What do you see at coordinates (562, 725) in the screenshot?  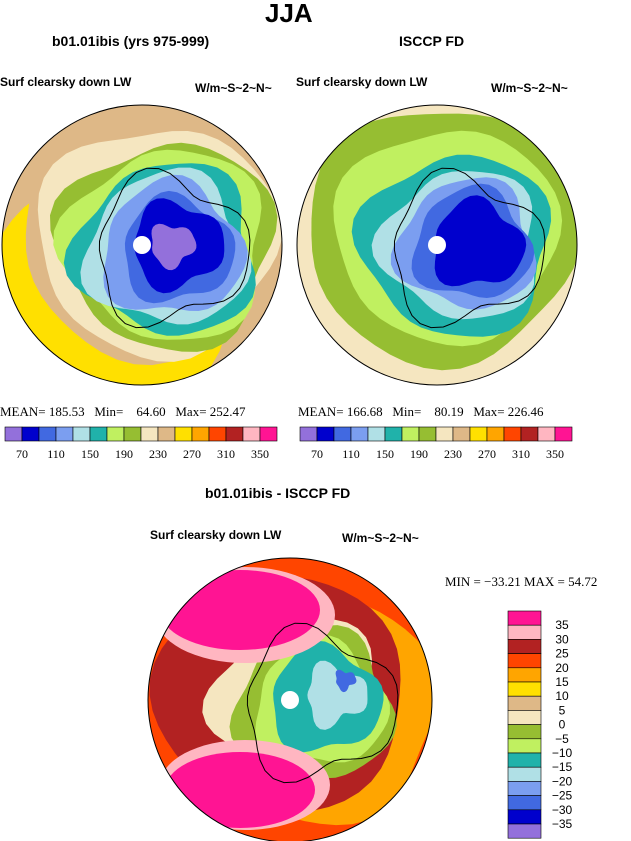 I see `colorbar-tick-label: 0` at bounding box center [562, 725].